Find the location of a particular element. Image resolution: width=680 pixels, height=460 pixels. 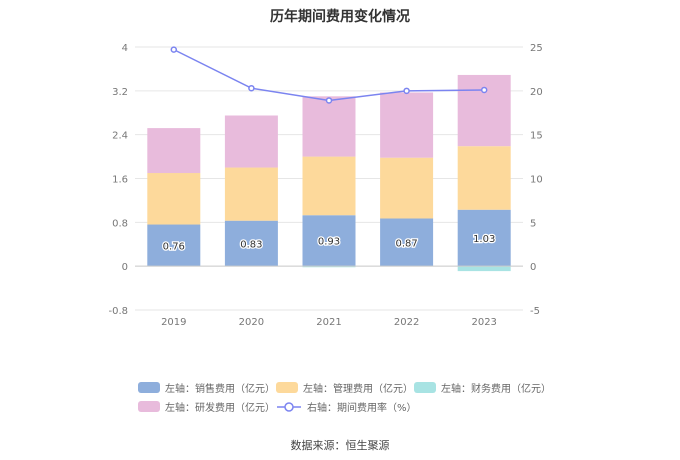

left-tick-label: 3.2 is located at coordinates (120, 92).